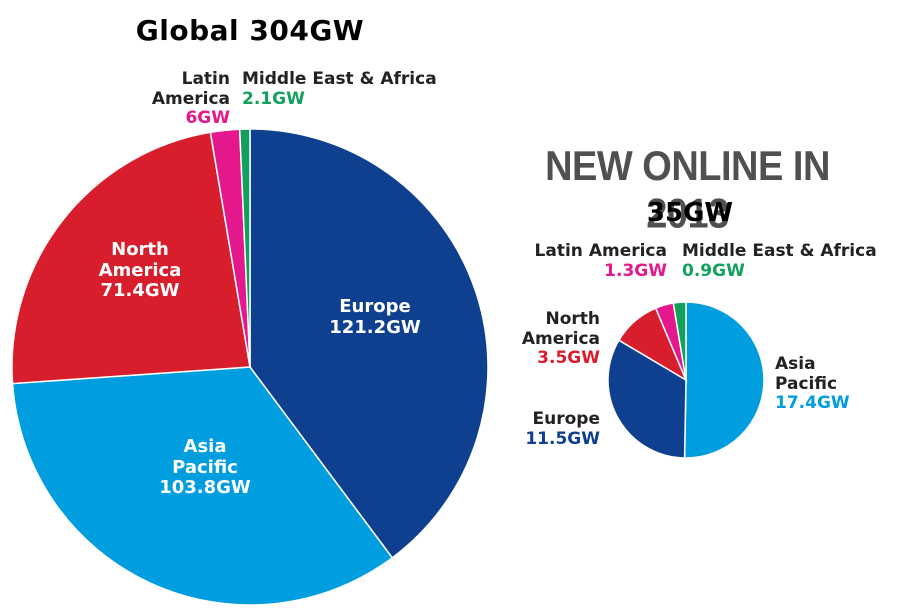  I want to click on new-europe-value: 11.5GW, so click(562, 438).